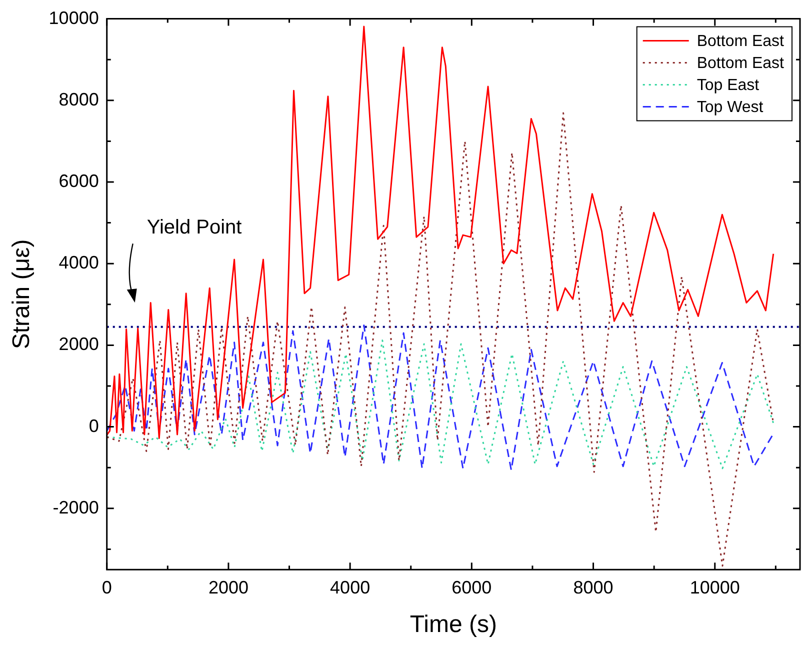 The width and height of the screenshot is (806, 648). I want to click on legend-label: Top West, so click(730, 107).